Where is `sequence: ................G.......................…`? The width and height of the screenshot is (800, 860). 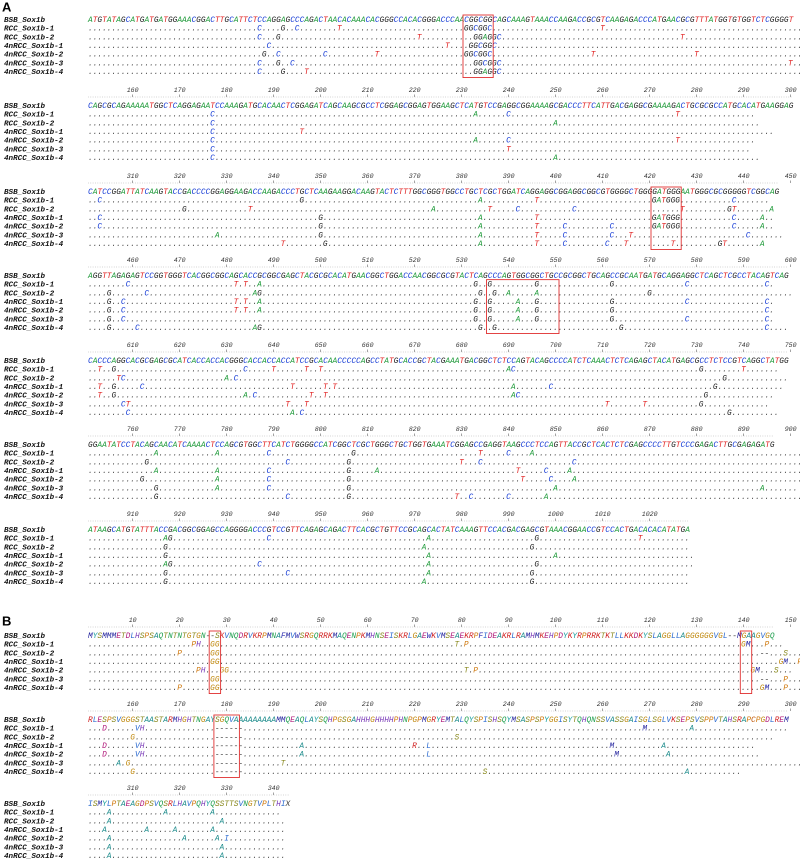
sequence: ................G.......................… is located at coordinates (388, 573).